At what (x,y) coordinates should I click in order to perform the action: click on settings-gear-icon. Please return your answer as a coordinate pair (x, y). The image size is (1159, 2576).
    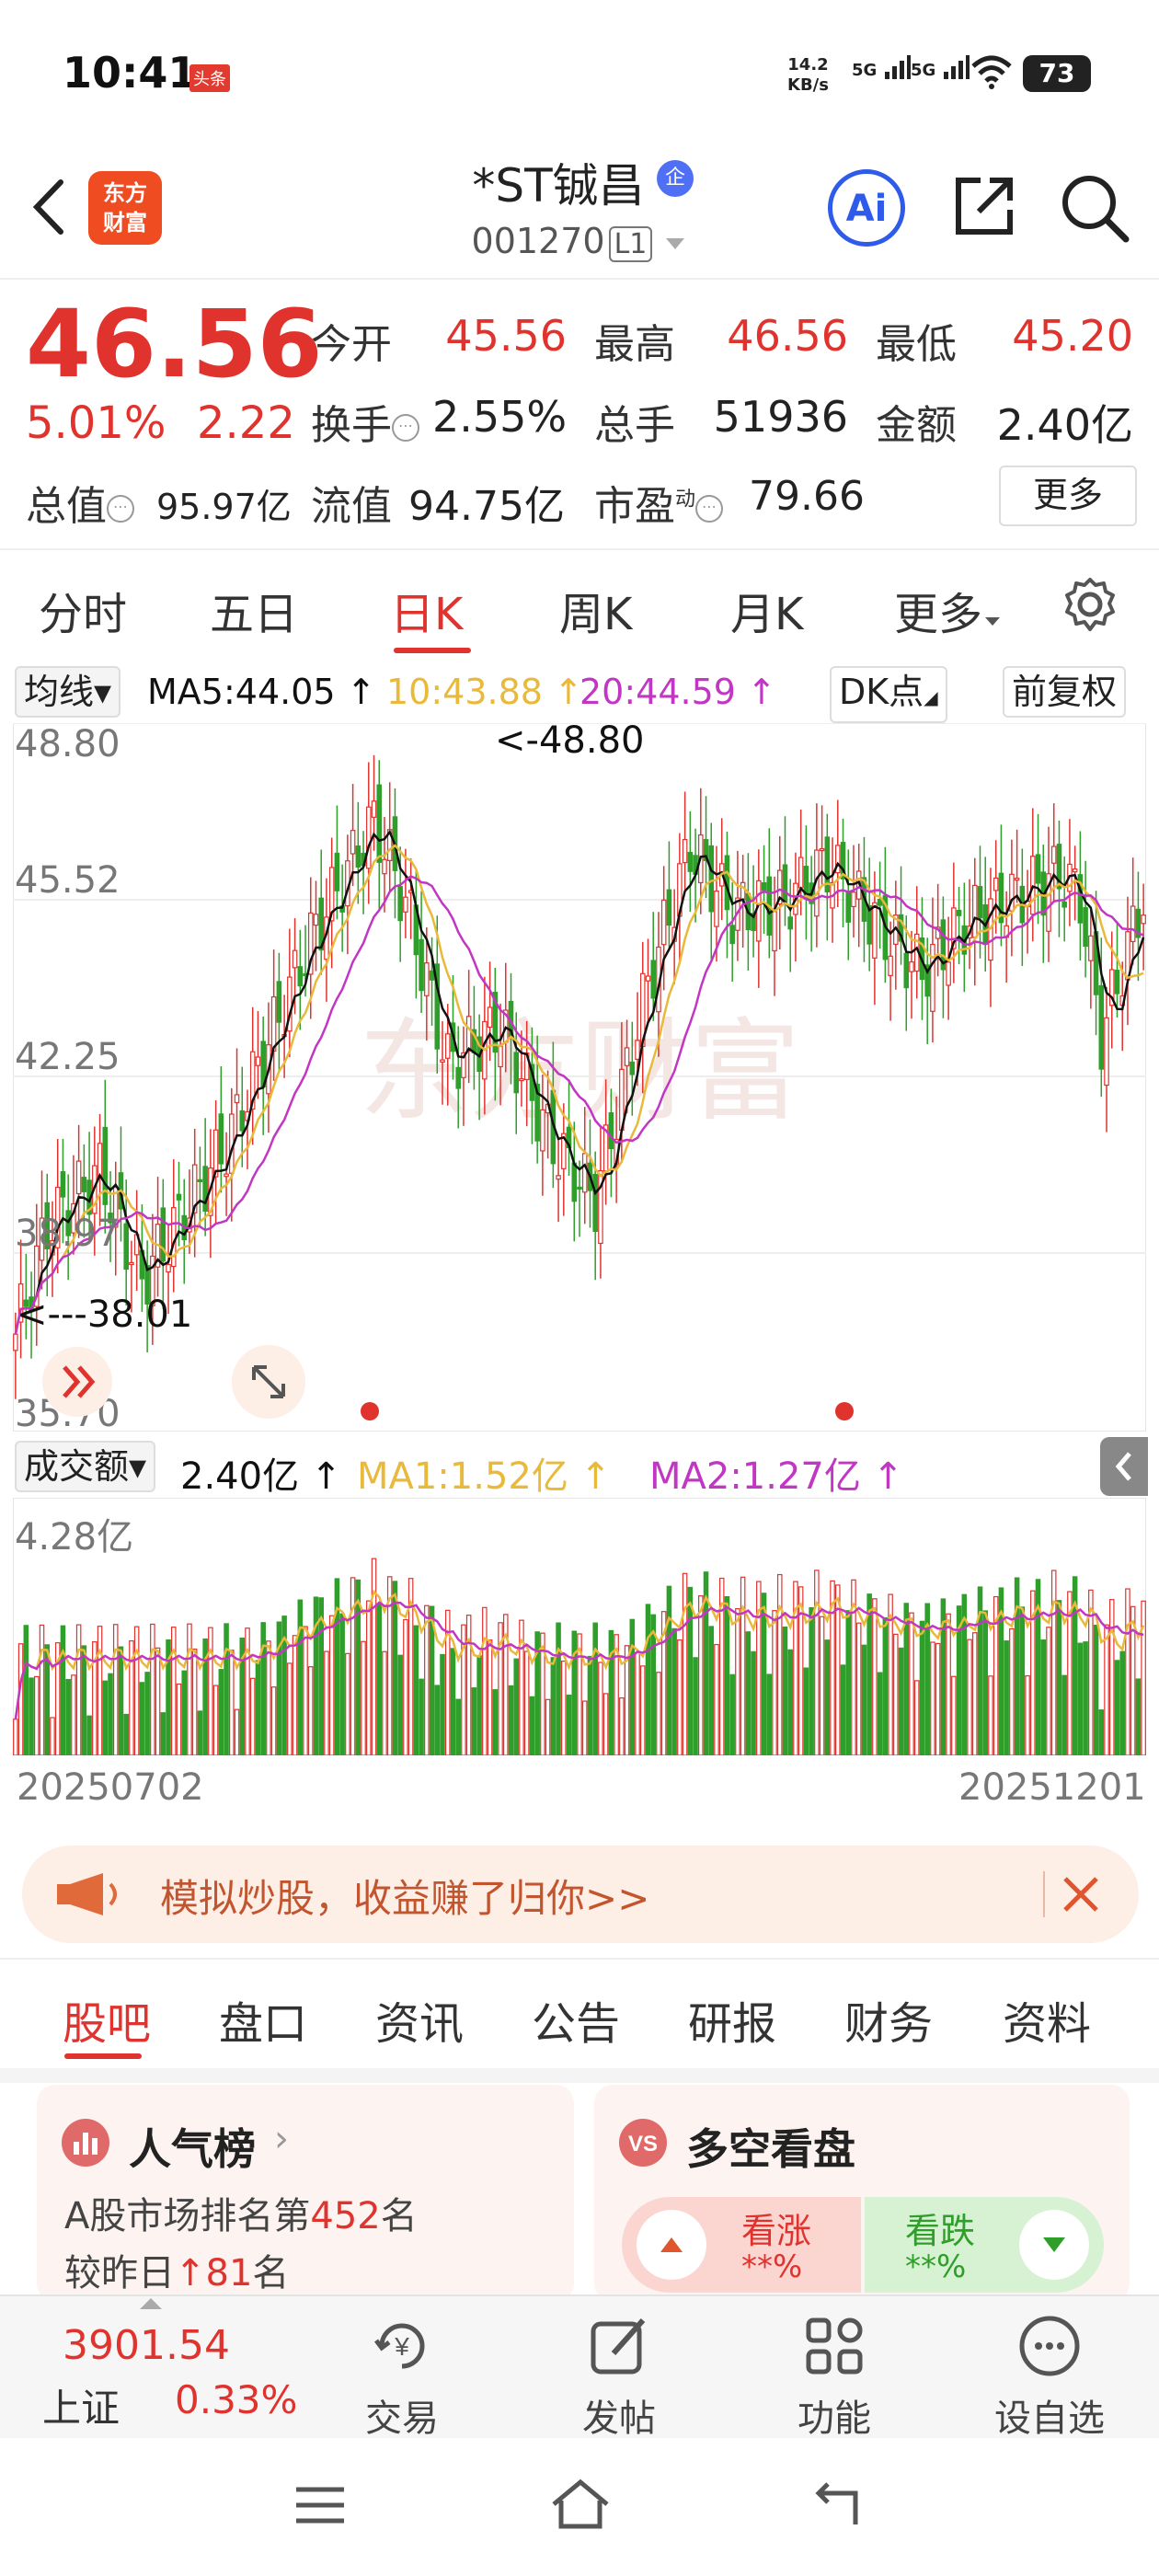
    Looking at the image, I should click on (1090, 604).